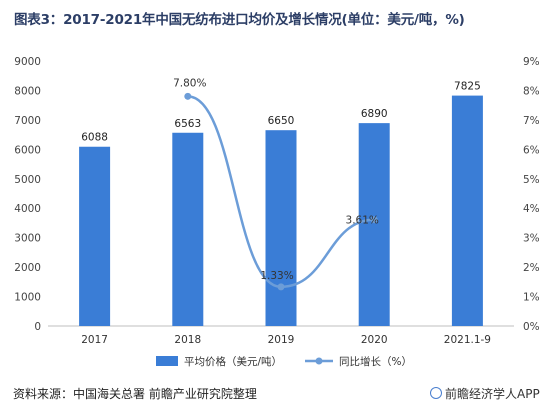 The image size is (558, 414). What do you see at coordinates (362, 221) in the screenshot?
I see `growth-value-label: 3.61%` at bounding box center [362, 221].